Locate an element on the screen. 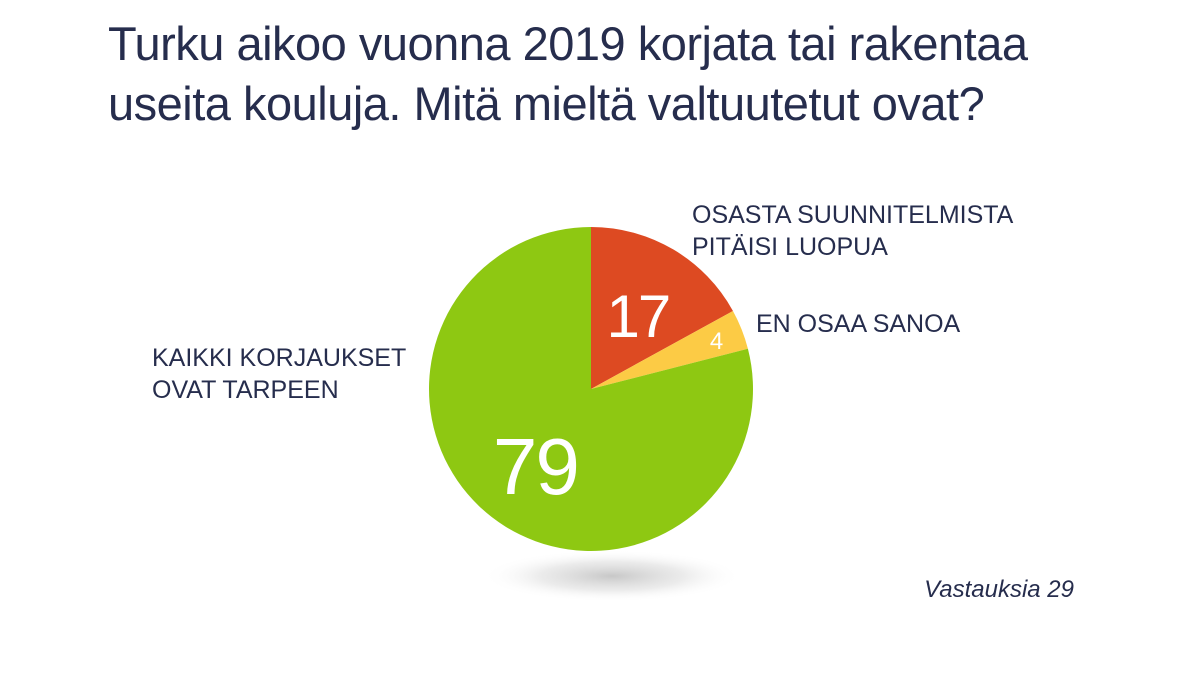  slice-luopua is located at coordinates (662, 308).